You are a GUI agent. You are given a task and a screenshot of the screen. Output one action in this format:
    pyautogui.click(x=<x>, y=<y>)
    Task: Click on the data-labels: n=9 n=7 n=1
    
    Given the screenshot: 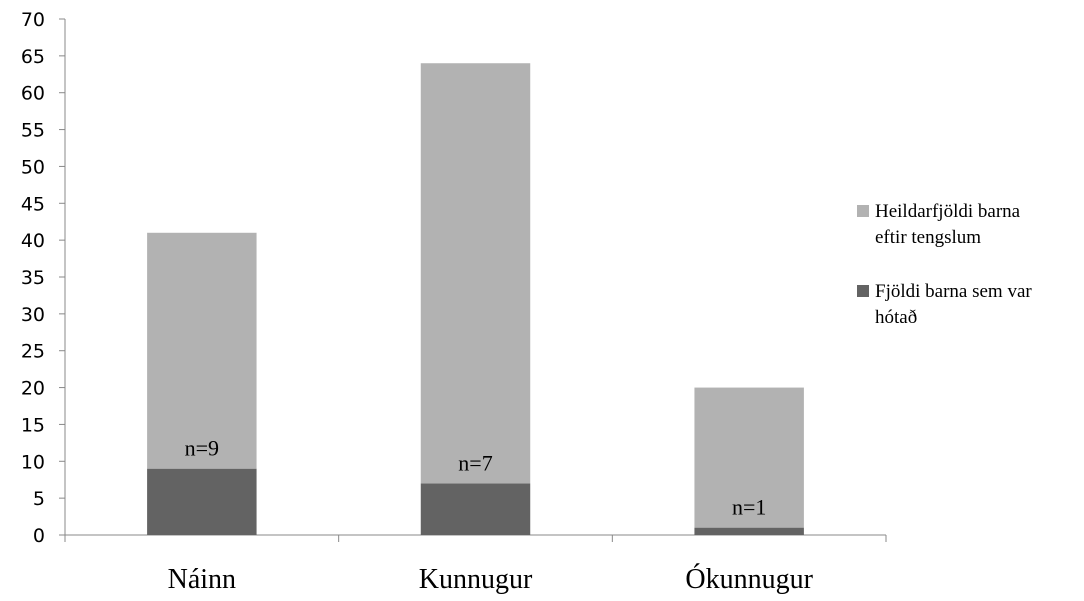 What is the action you would take?
    pyautogui.click(x=476, y=478)
    